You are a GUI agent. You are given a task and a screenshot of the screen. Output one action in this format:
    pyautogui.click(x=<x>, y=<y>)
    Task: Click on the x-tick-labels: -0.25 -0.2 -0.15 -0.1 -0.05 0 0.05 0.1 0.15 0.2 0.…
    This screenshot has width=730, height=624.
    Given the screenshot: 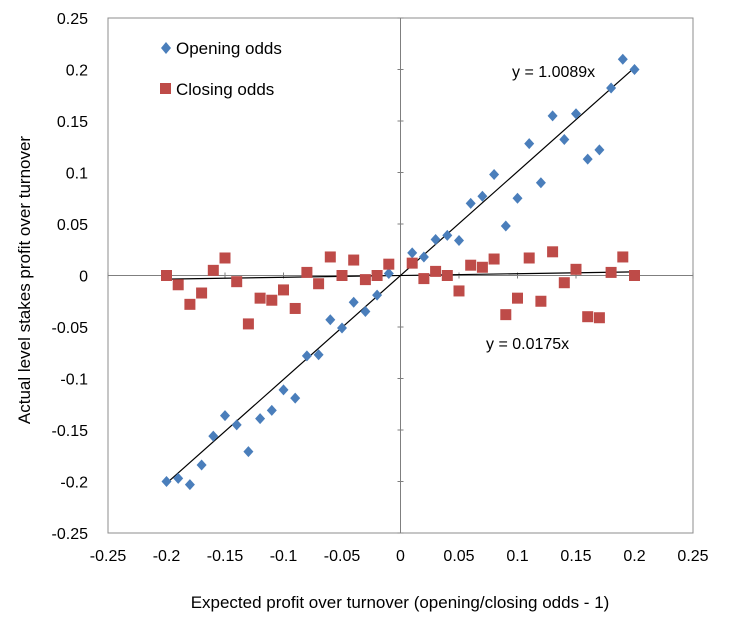 What is the action you would take?
    pyautogui.click(x=399, y=556)
    